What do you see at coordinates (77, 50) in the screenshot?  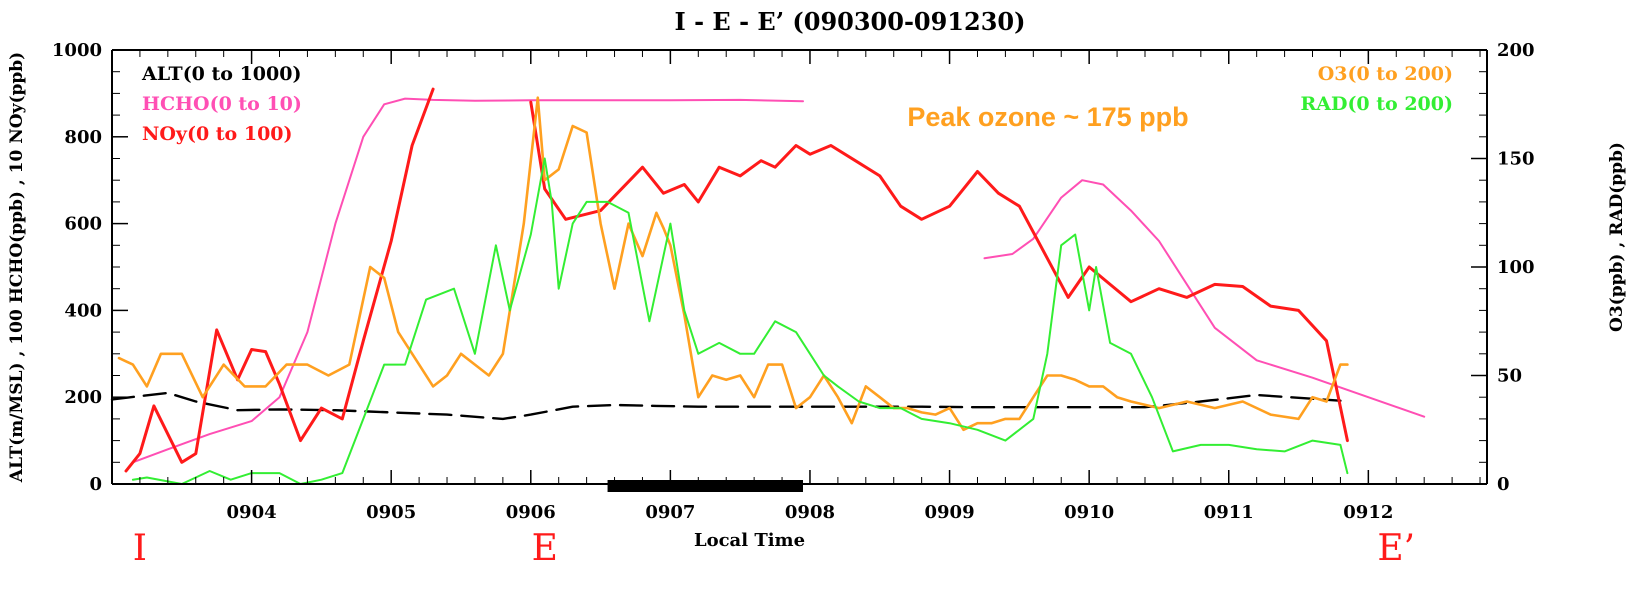 I see `y-tick-label-left: 1000` at bounding box center [77, 50].